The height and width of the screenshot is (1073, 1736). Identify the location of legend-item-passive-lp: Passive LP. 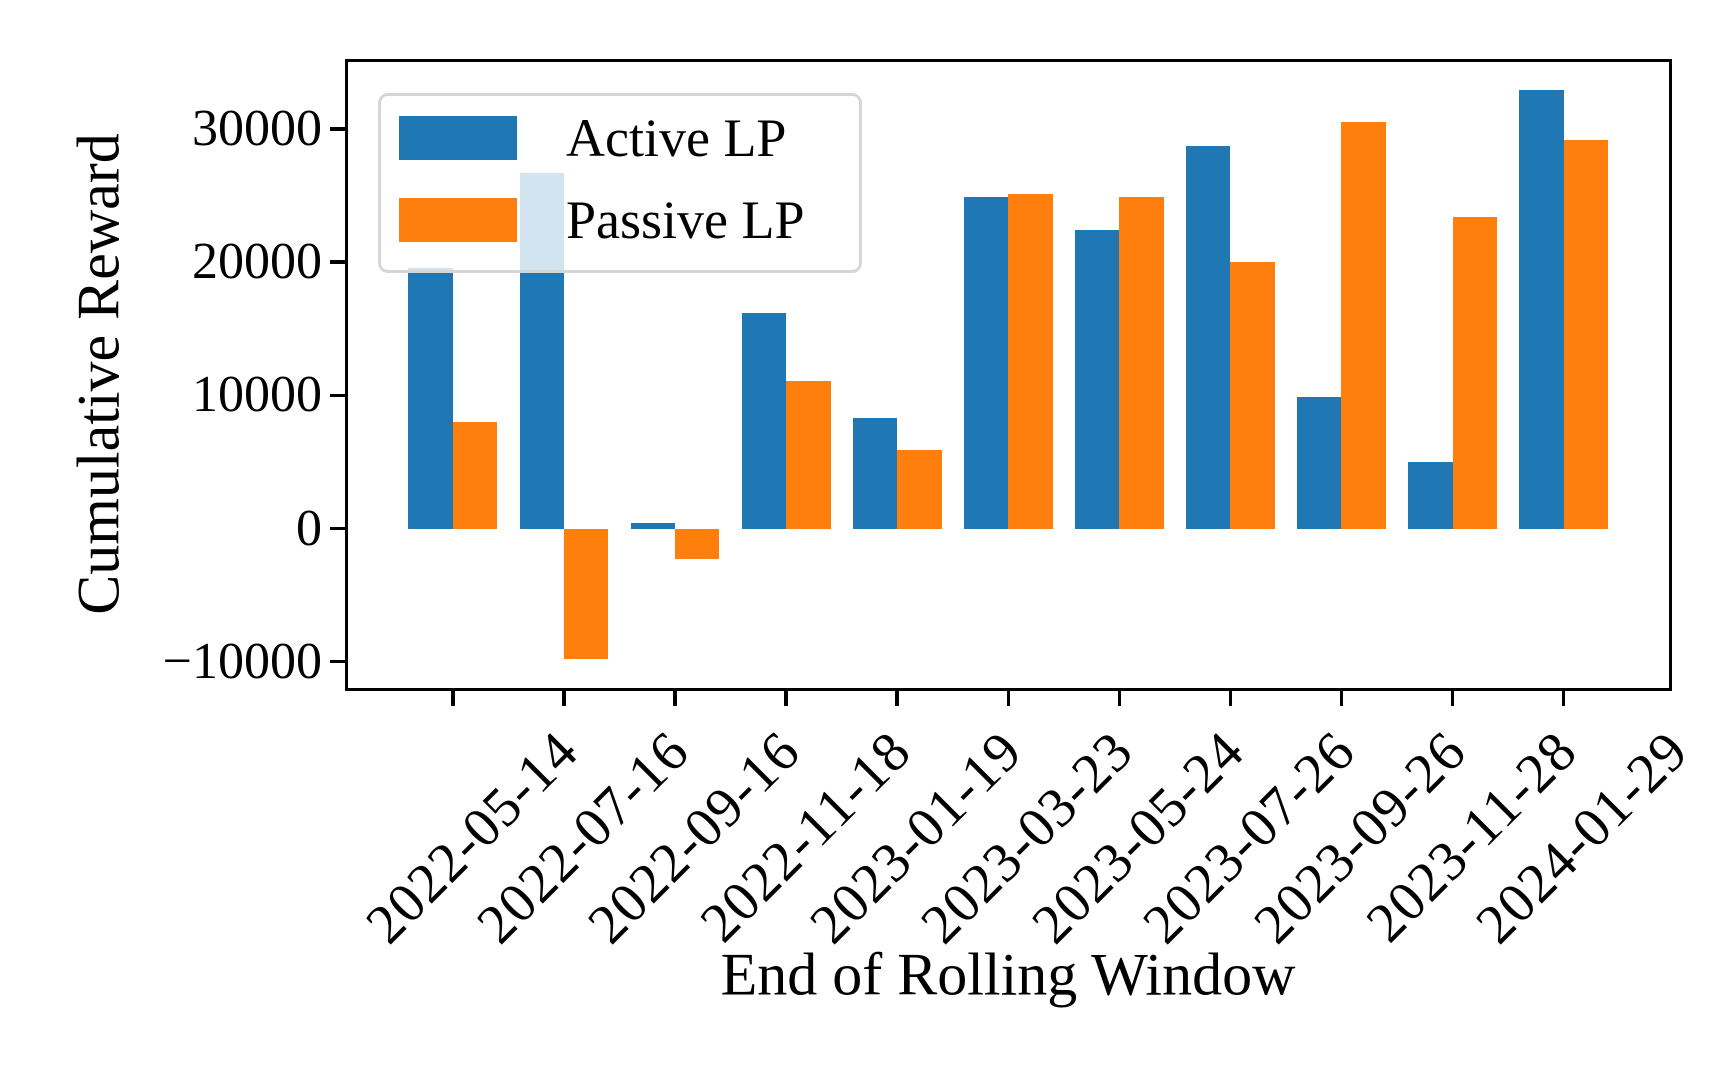
(602, 220).